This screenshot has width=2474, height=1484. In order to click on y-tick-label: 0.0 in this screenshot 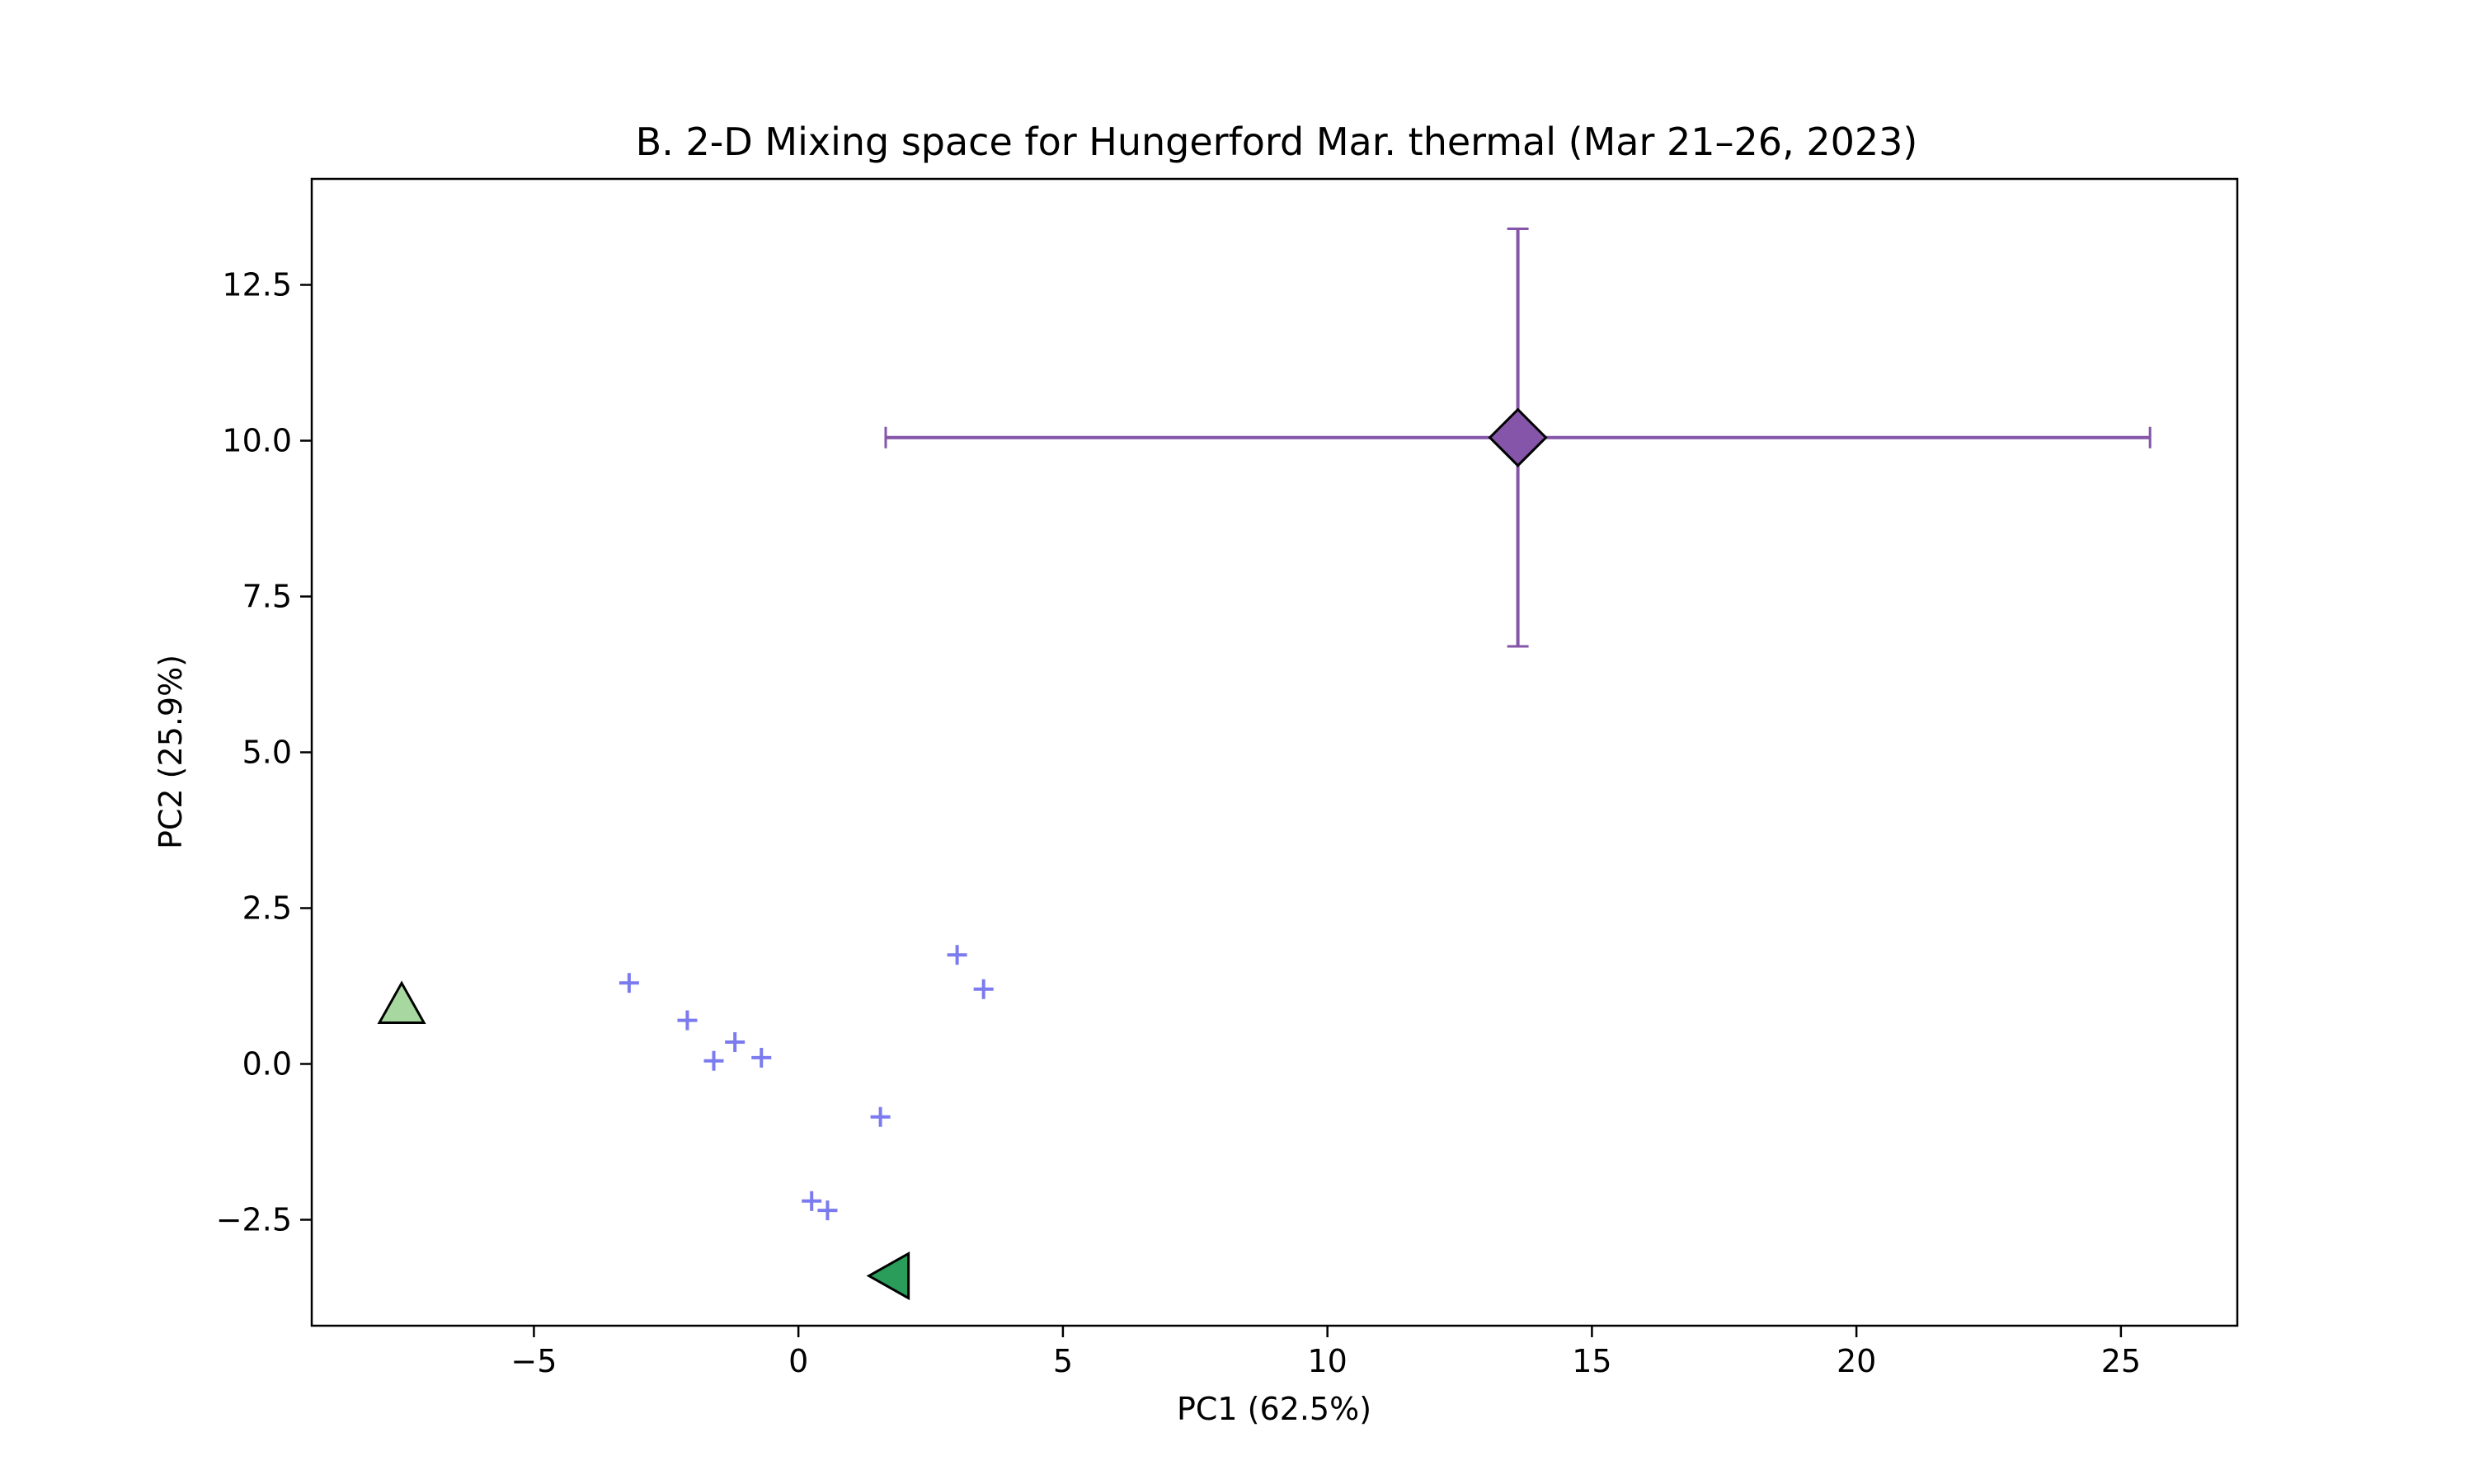, I will do `click(267, 1063)`.